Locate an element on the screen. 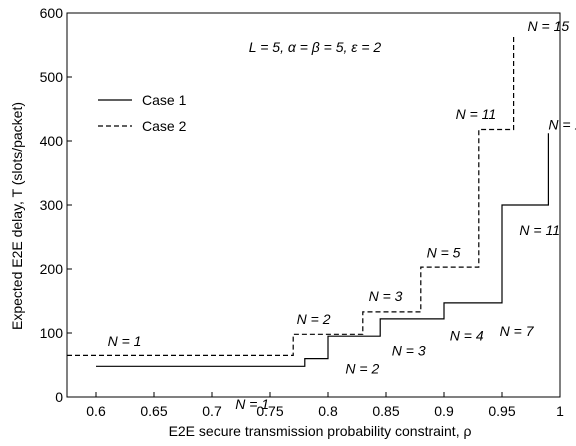 The width and height of the screenshot is (576, 446). x-tick-label: 0.7 is located at coordinates (212, 411).